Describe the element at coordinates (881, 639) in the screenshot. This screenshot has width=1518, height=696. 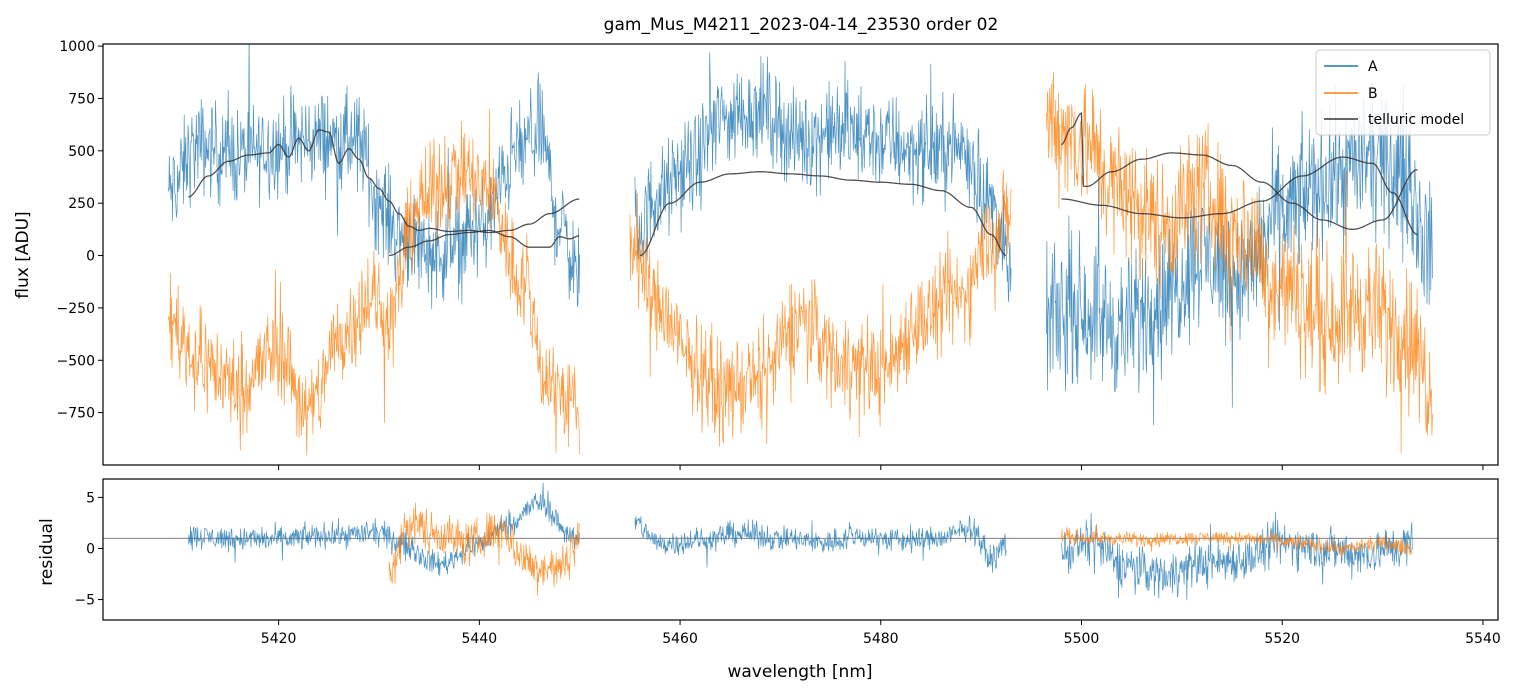
I see `x-tick-label: 5480` at that location.